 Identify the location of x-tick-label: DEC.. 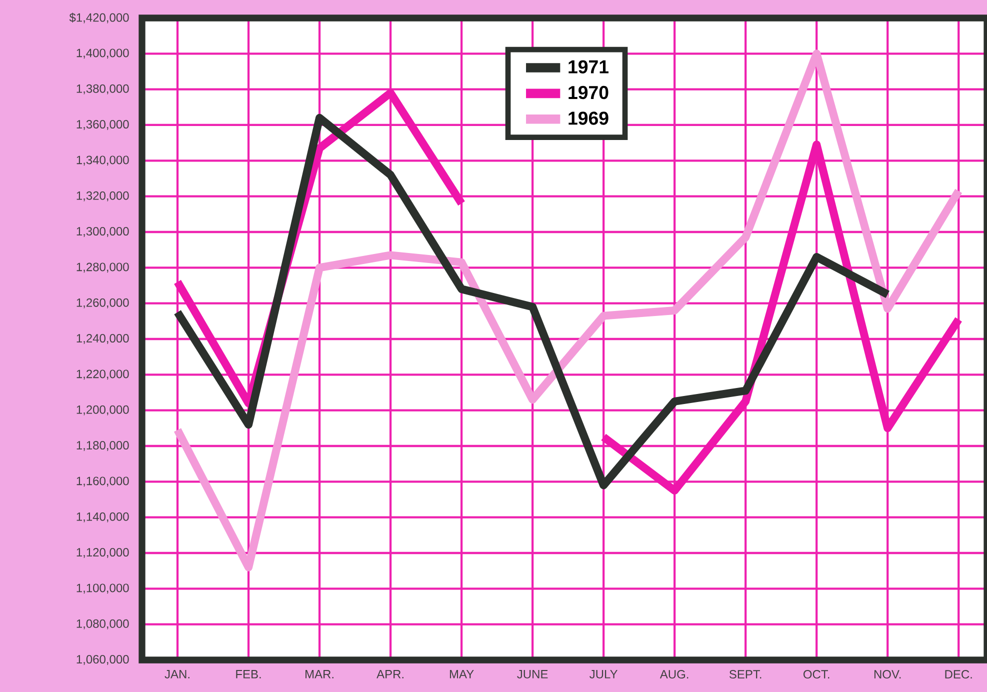
(958, 674).